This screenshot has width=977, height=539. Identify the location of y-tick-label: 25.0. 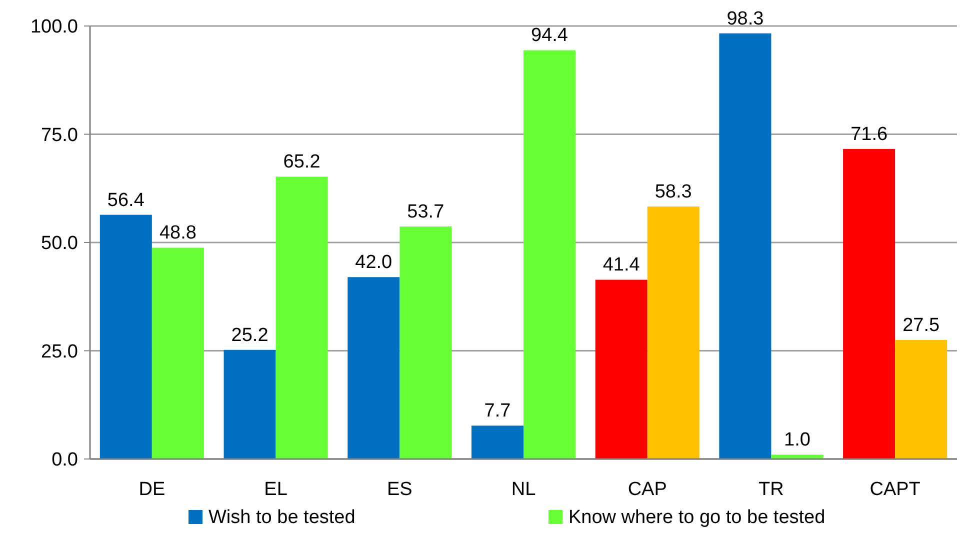
(59, 351).